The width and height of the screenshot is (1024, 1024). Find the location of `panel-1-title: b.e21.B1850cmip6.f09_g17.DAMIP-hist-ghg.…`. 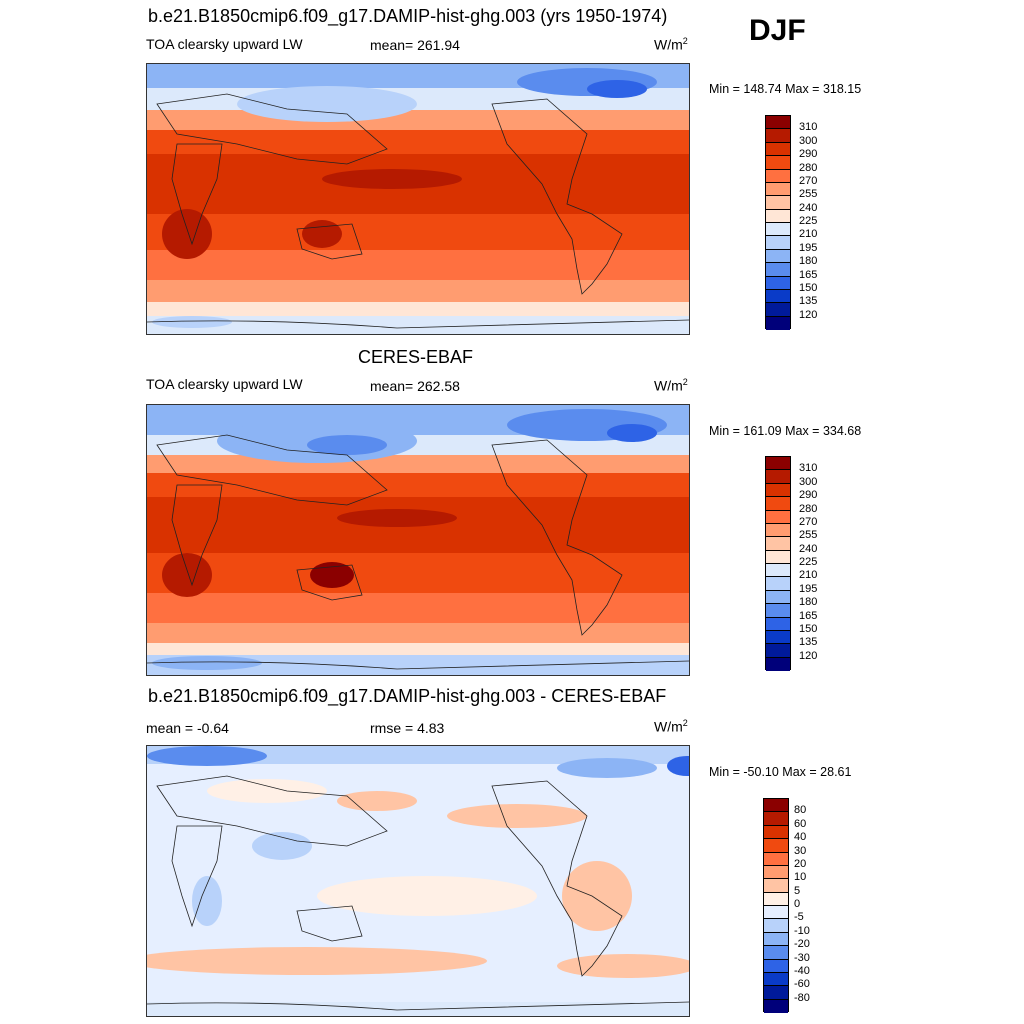

panel-1-title: b.e21.B1850cmip6.f09_g17.DAMIP-hist-ghg.… is located at coordinates (408, 16).